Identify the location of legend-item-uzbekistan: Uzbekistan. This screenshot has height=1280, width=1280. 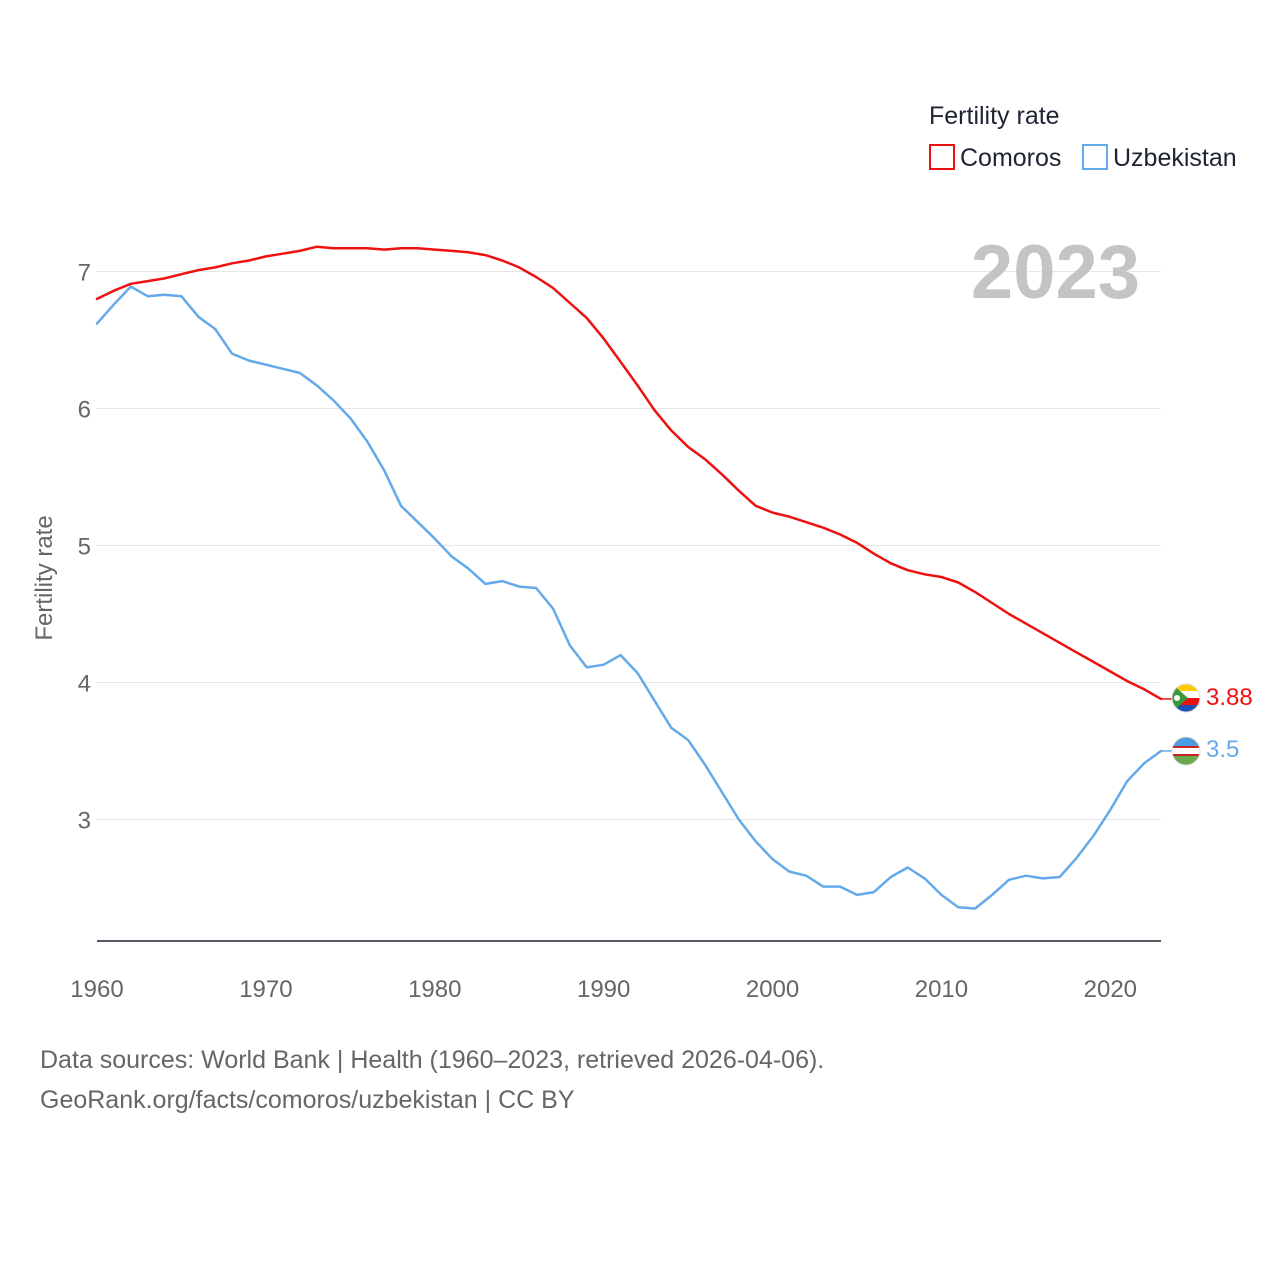
(1159, 158).